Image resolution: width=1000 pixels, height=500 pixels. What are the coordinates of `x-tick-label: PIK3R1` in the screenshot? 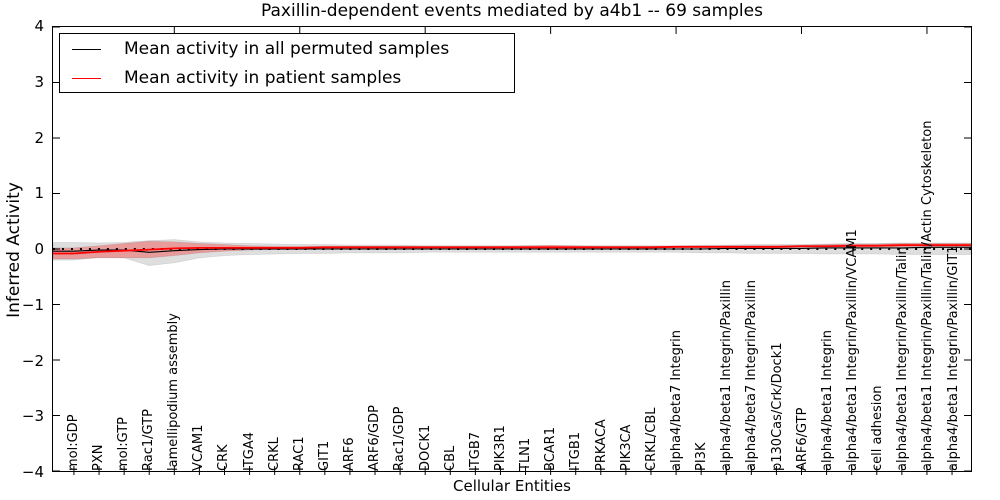 It's located at (500, 448).